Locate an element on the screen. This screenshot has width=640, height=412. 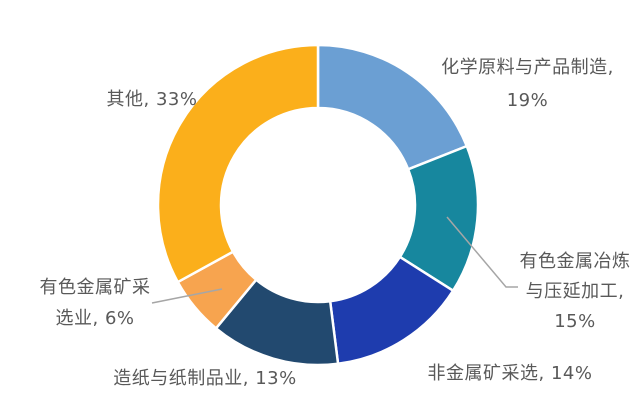
slice-label-nonmetal-mining: 非金属矿采选, 14% is located at coordinates (510, 373).